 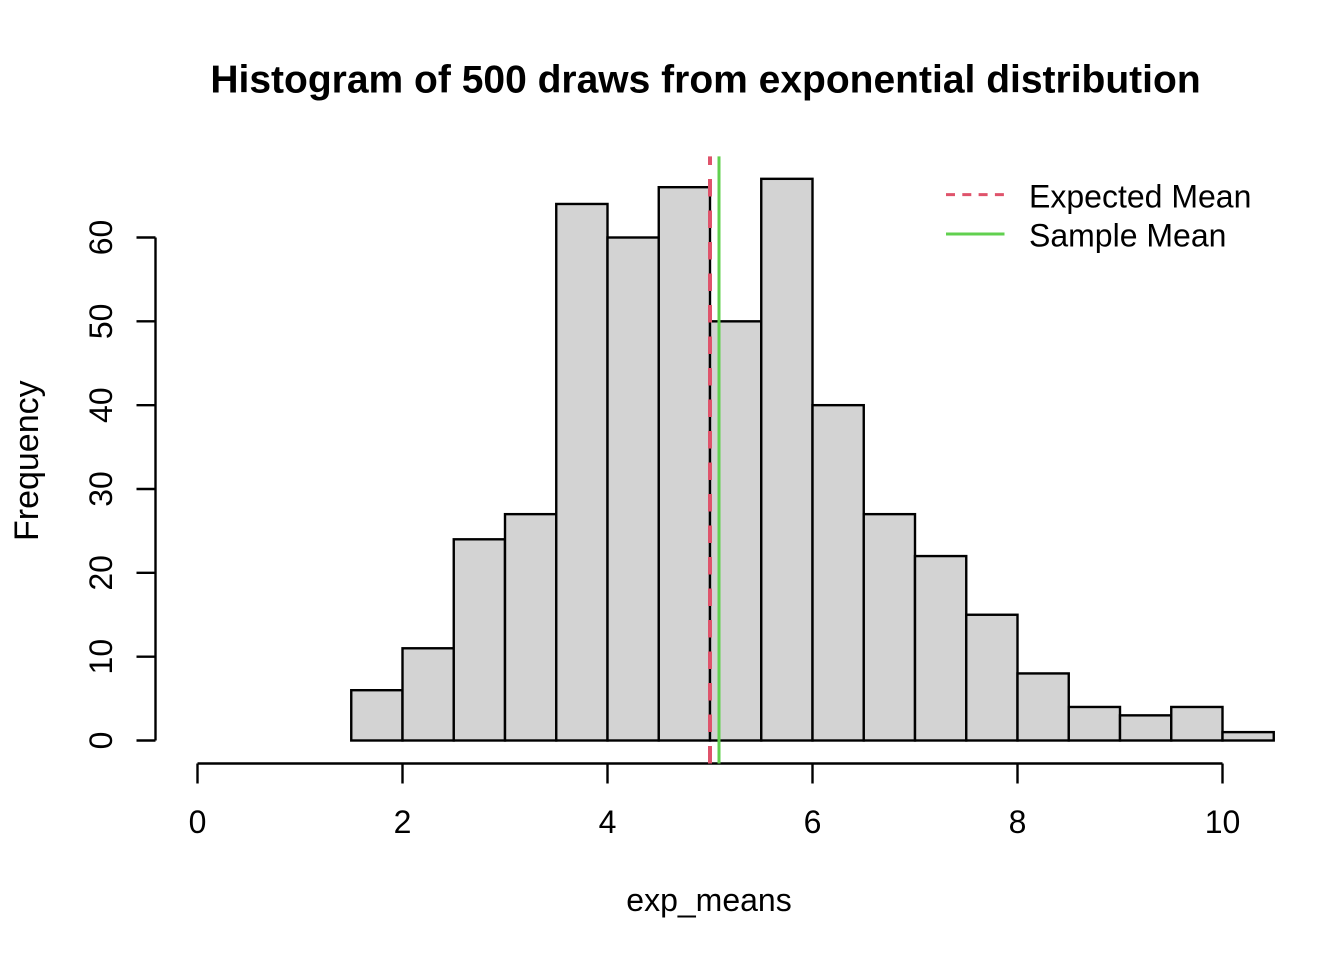 What do you see at coordinates (101, 489) in the screenshot?
I see `svg-text: 30` at bounding box center [101, 489].